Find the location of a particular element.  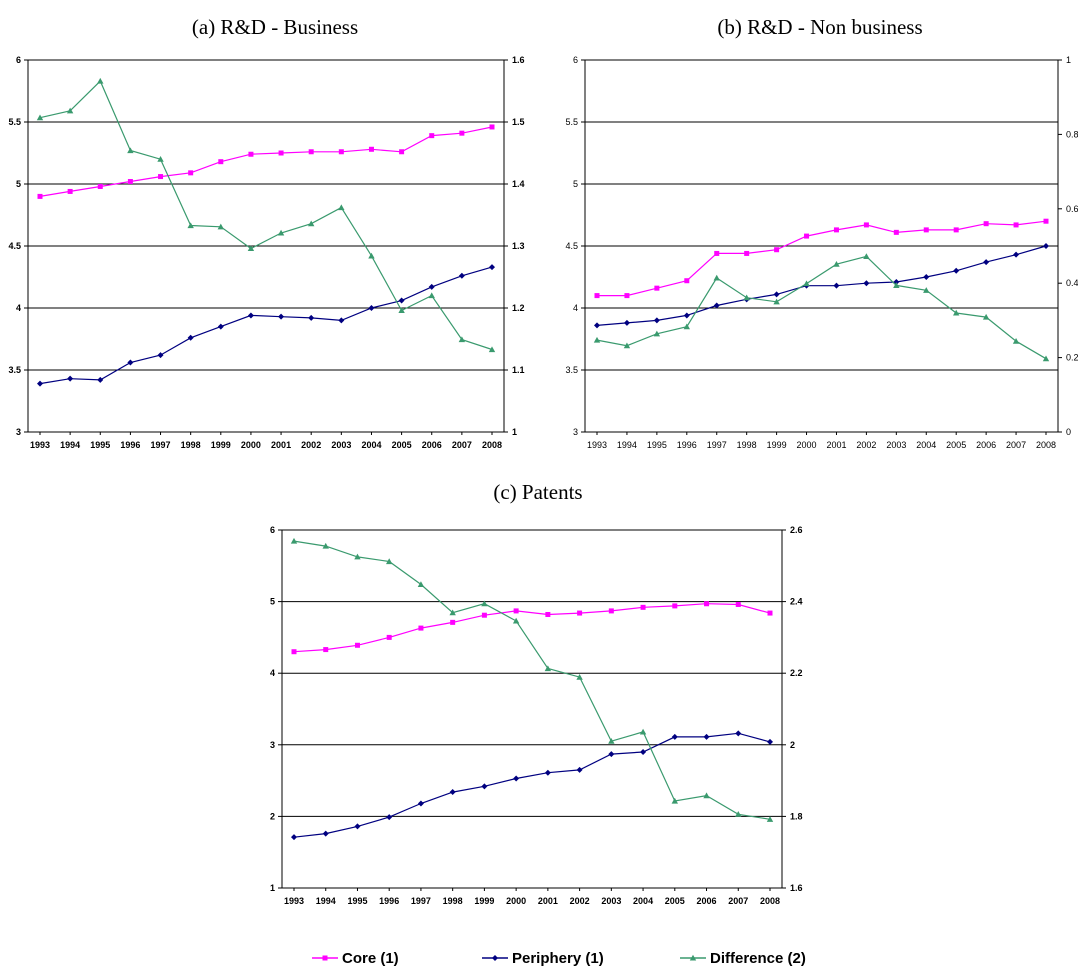

x-tick-label: 2002 is located at coordinates (866, 445).